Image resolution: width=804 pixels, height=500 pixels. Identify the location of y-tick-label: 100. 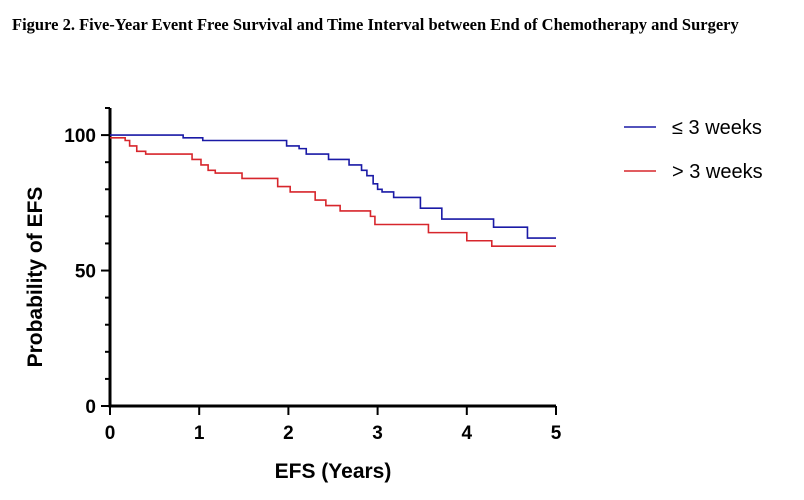
(80, 136).